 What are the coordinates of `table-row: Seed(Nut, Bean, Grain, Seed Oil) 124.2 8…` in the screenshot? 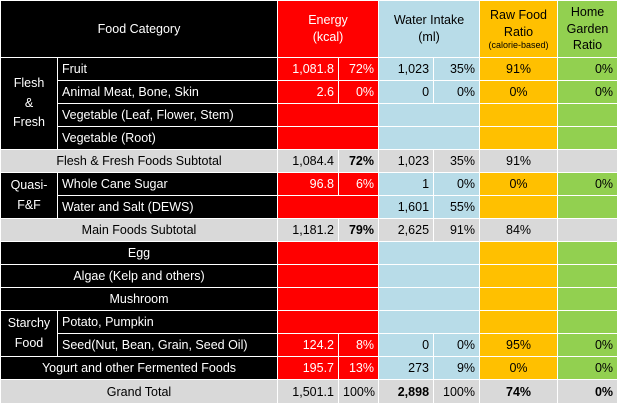 It's located at (309, 345).